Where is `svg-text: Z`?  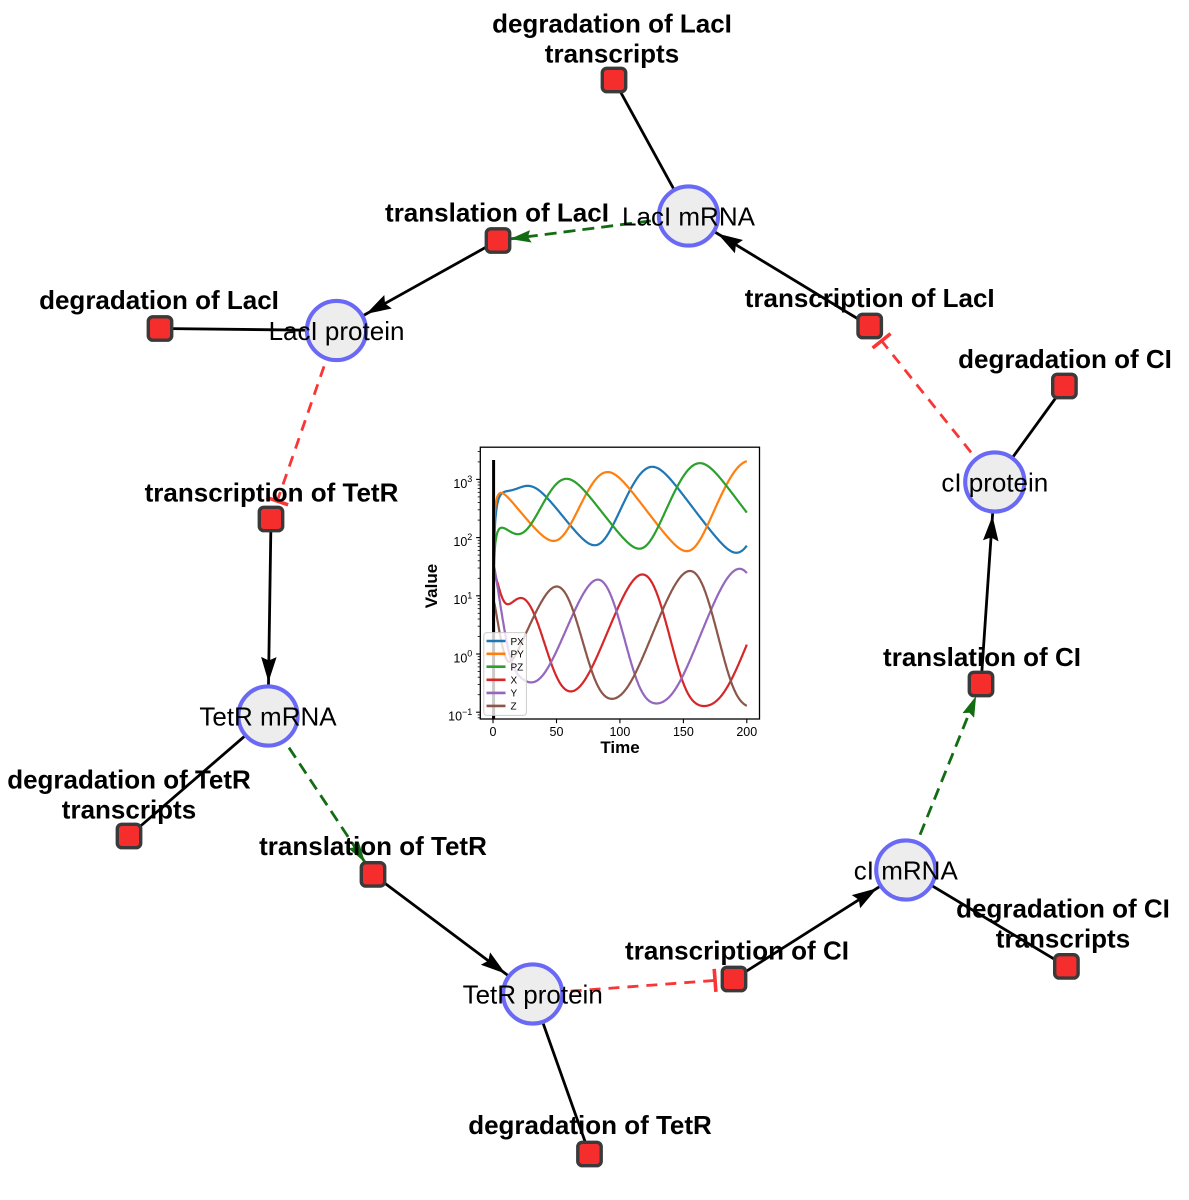 svg-text: Z is located at coordinates (514, 707).